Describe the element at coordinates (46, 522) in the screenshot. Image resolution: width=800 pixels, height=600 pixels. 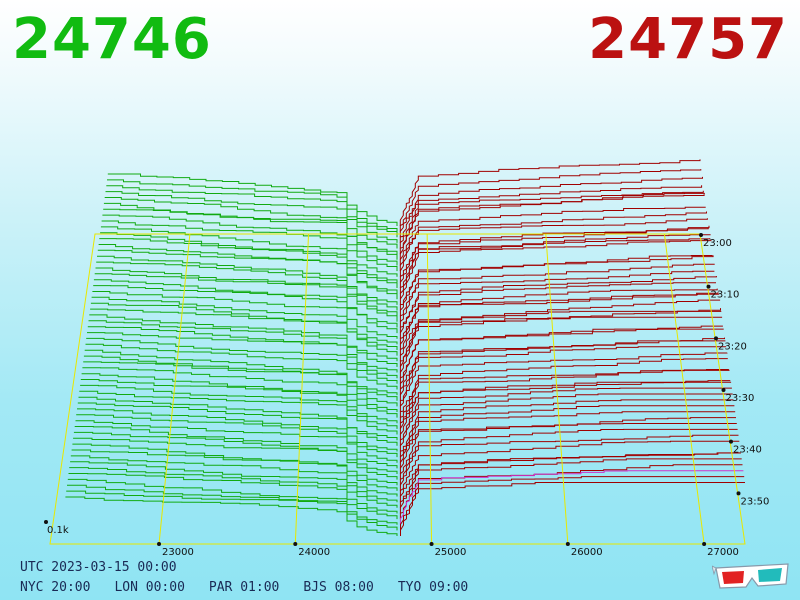
I see `depth-tick-marker` at that location.